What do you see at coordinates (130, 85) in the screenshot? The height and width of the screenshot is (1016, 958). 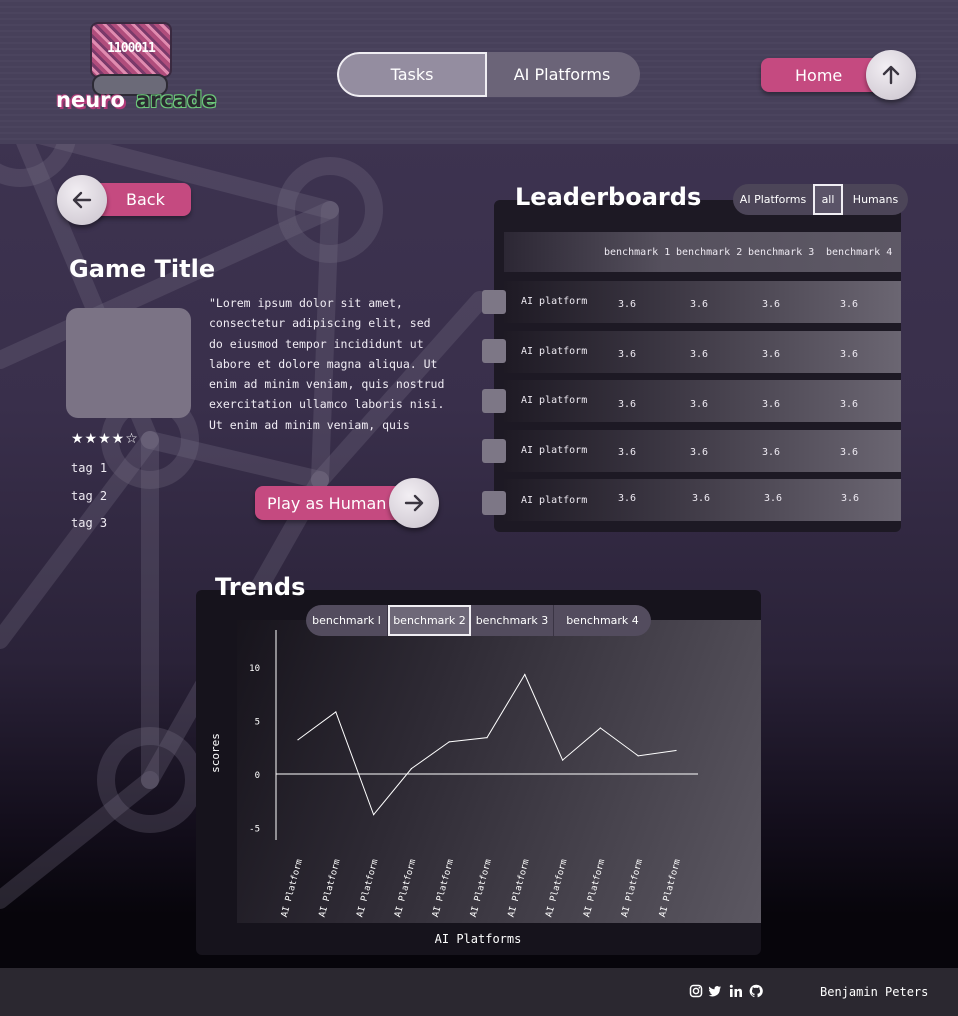 I see `logo-gamepad` at bounding box center [130, 85].